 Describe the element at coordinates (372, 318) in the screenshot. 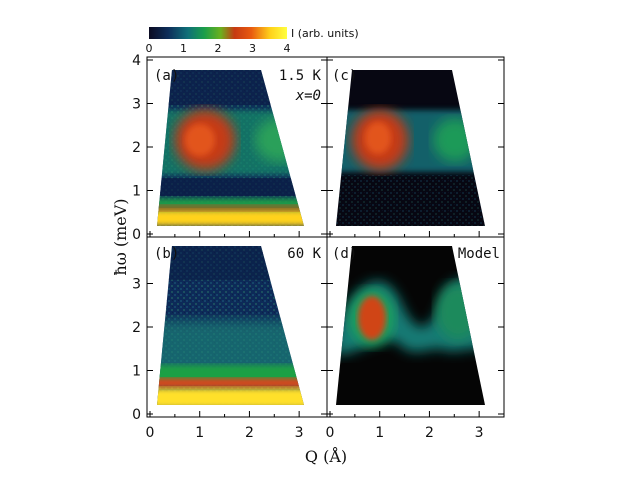

I see `panel-d-mode-1-red` at that location.